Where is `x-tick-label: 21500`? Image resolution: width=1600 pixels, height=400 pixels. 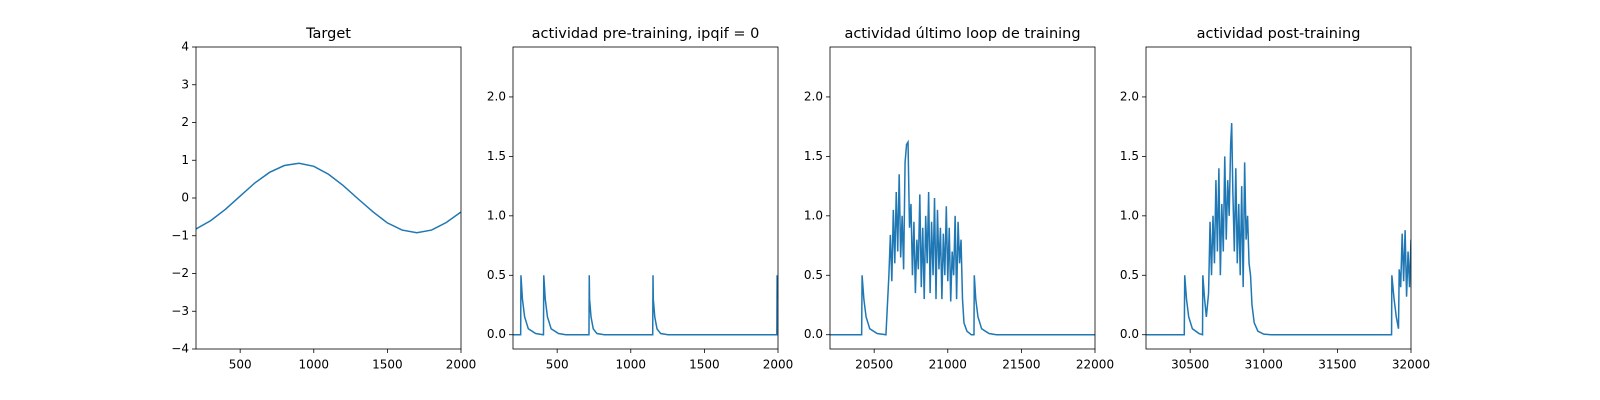 x-tick-label: 21500 is located at coordinates (1021, 365).